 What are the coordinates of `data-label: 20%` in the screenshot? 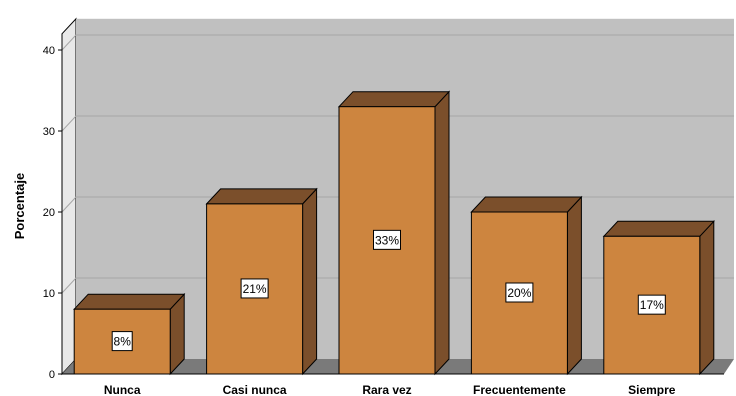 It's located at (519, 293).